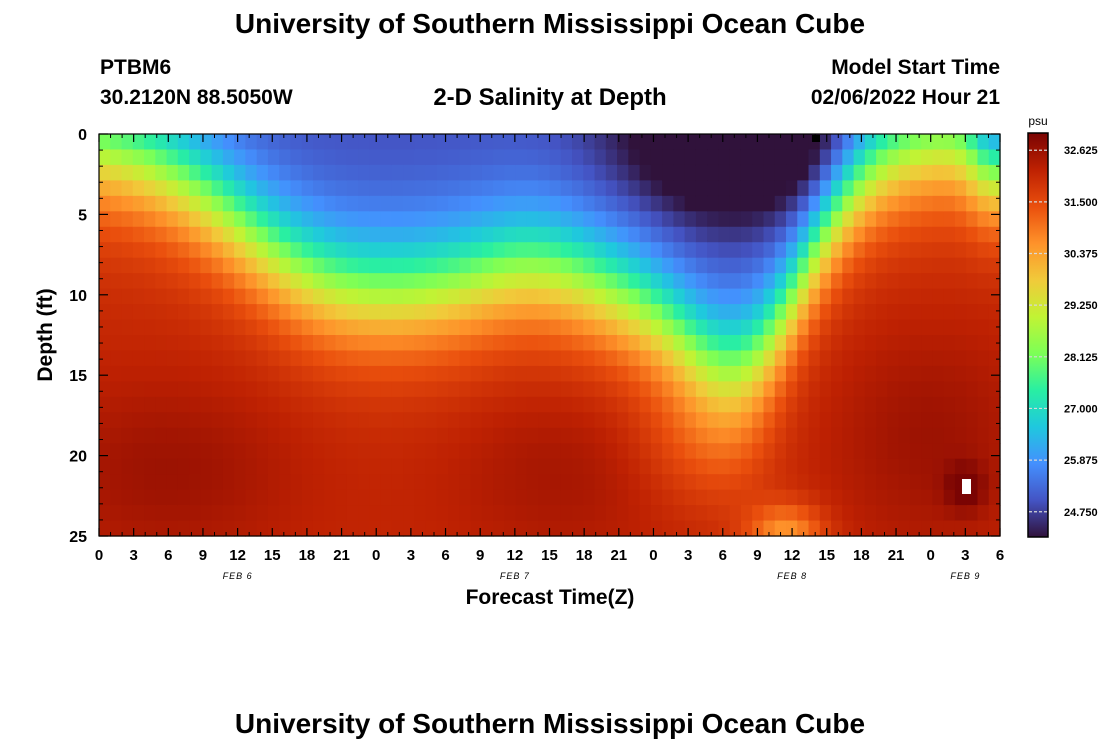 The image size is (1100, 750). I want to click on x-tick-label: 18, so click(307, 555).